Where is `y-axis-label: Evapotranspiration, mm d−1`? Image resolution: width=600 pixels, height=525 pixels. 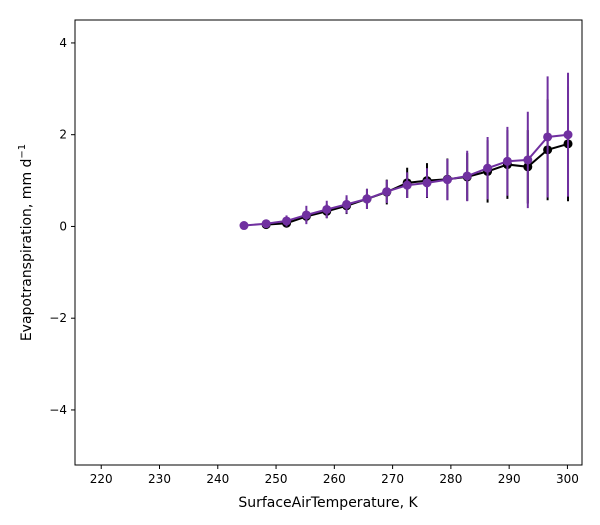 y-axis-label: Evapotranspiration, mm d−1 is located at coordinates (26, 242).